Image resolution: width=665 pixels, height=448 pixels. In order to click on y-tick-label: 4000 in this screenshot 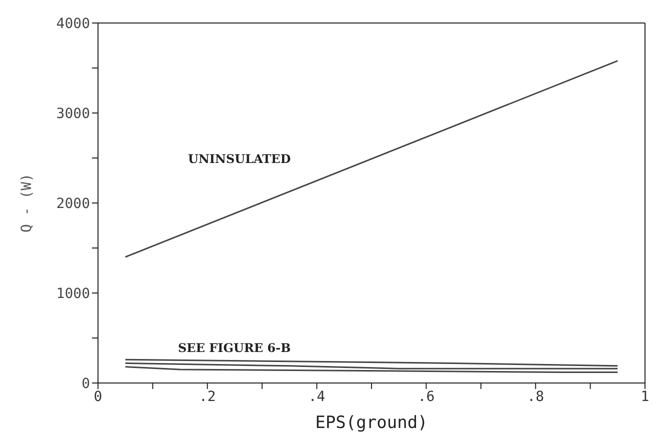, I will do `click(73, 24)`.